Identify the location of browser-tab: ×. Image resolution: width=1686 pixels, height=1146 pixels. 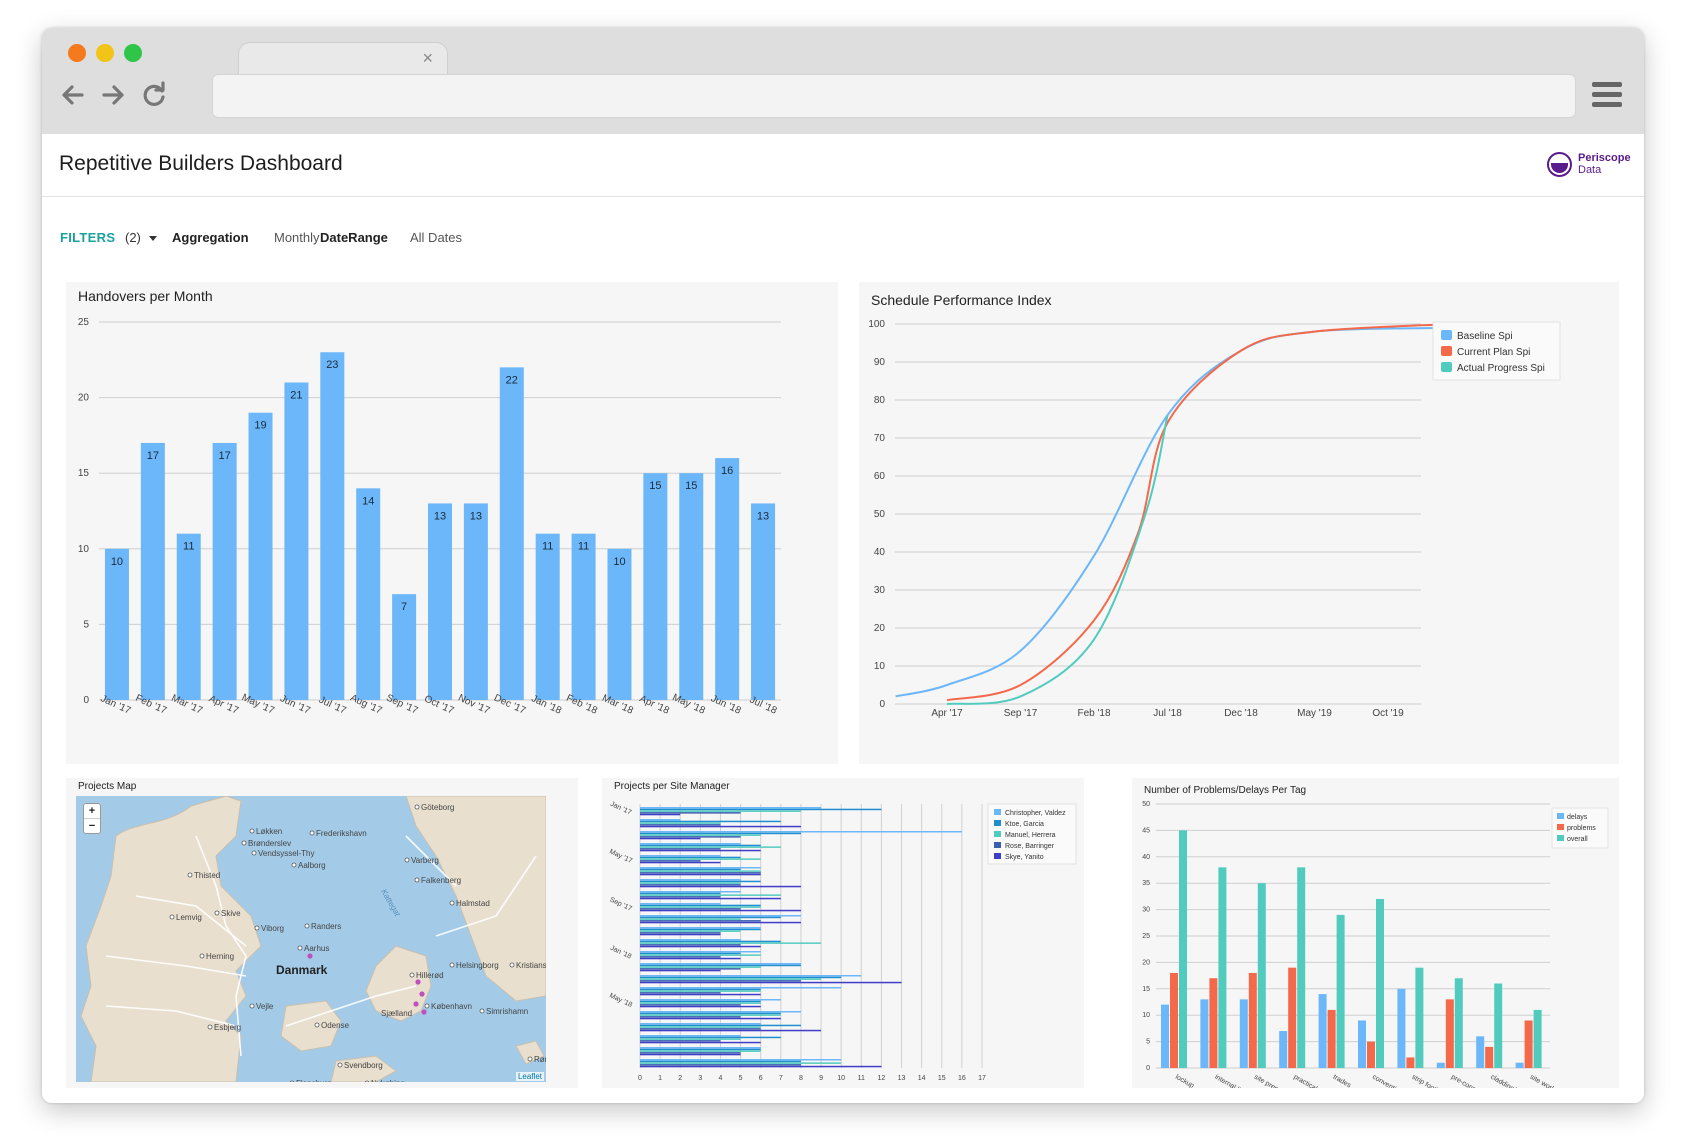
(343, 59).